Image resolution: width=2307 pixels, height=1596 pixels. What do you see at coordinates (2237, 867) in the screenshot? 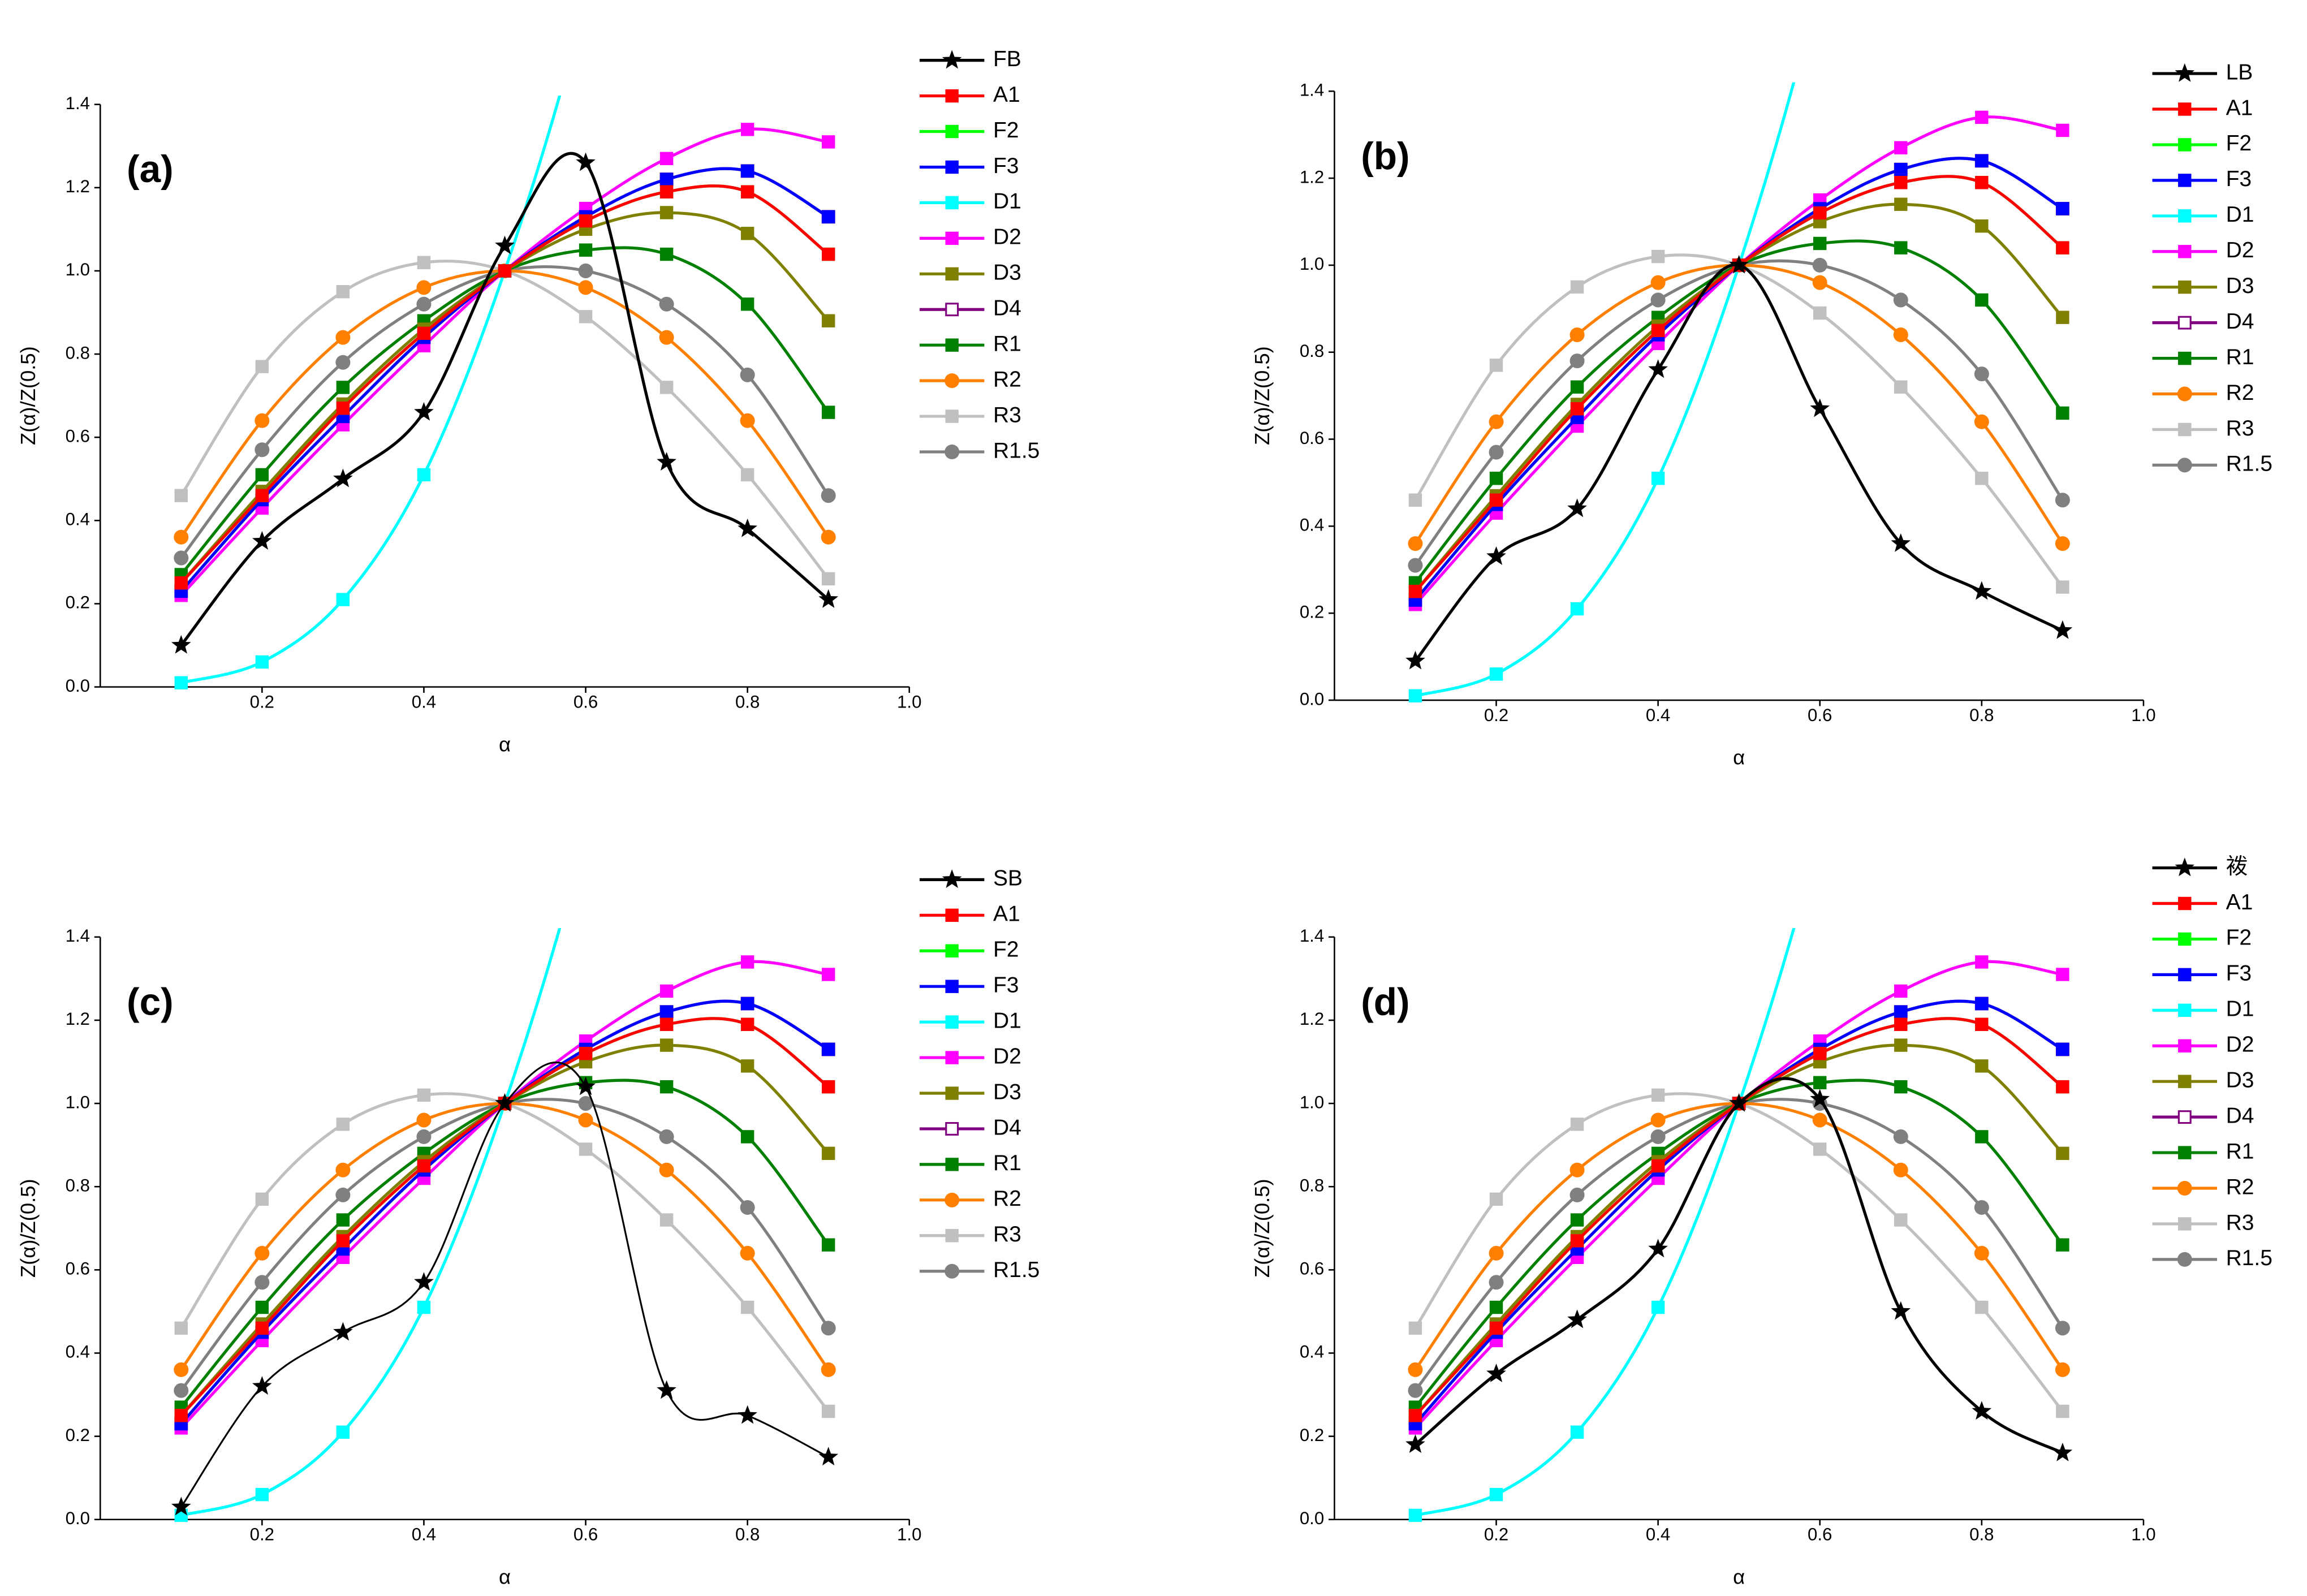
I see `legend-label: 袯` at bounding box center [2237, 867].